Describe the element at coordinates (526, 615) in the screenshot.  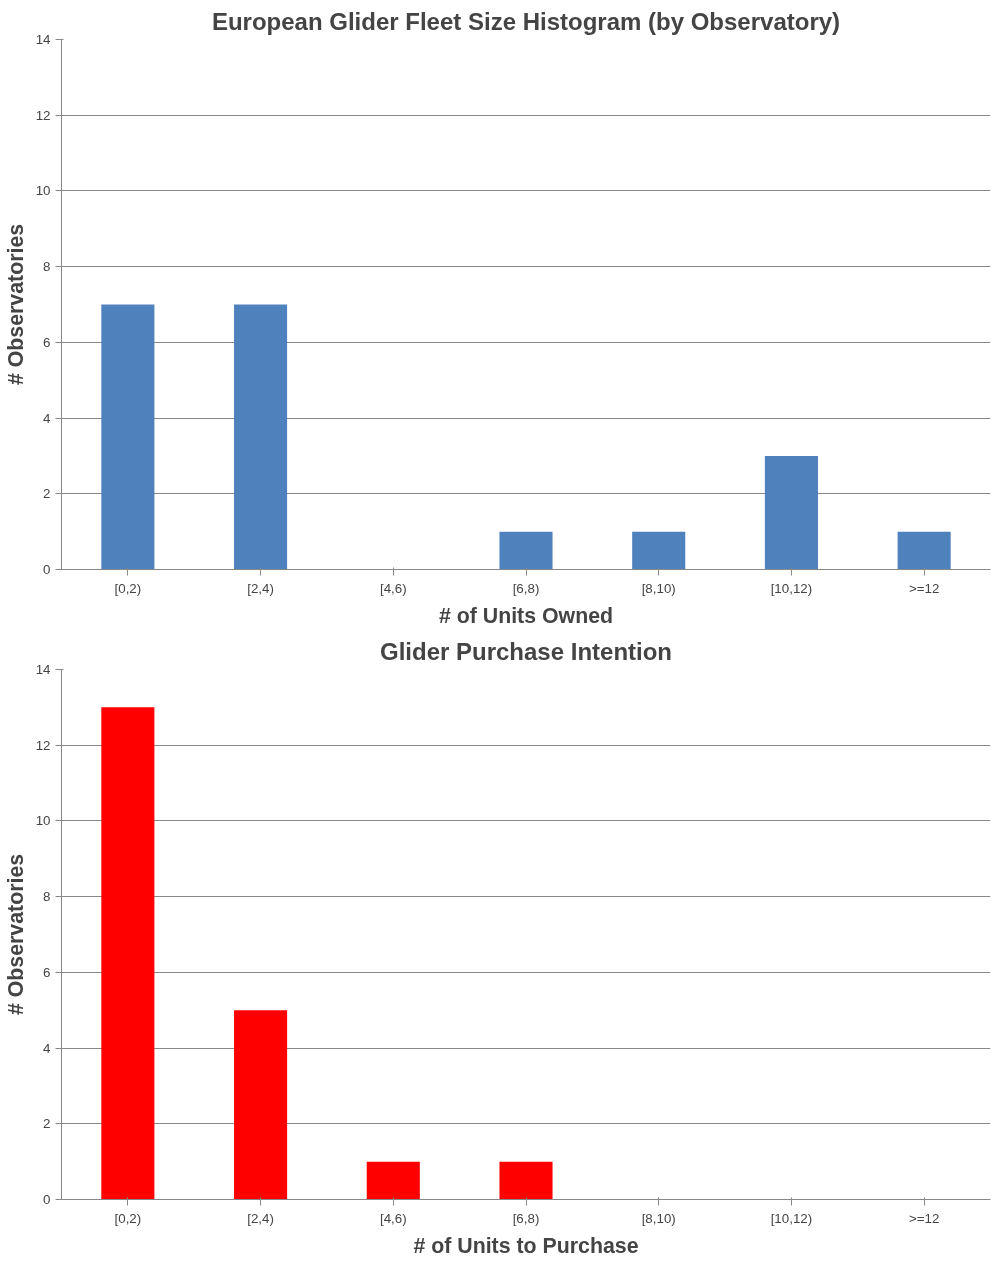
I see `x-axis-title: # of Units Owned` at that location.